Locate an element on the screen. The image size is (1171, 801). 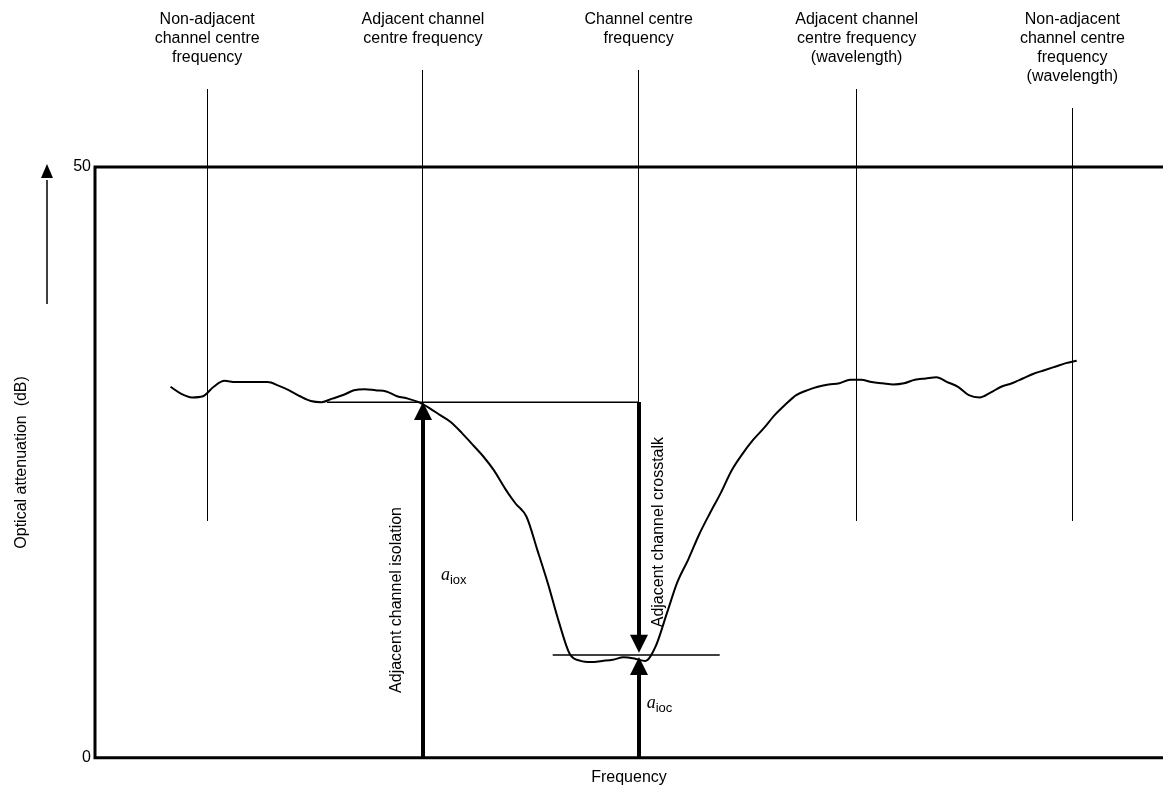
annotation: Adjacent channel isolation is located at coordinates (396, 600).